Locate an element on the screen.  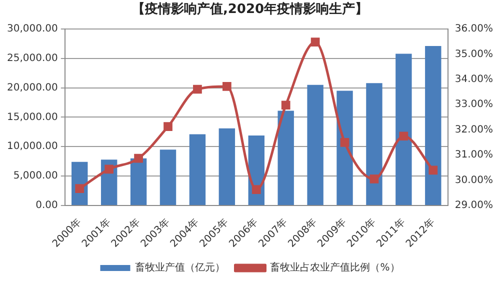
y-tick-label: 5,000.00 is located at coordinates (35, 176).